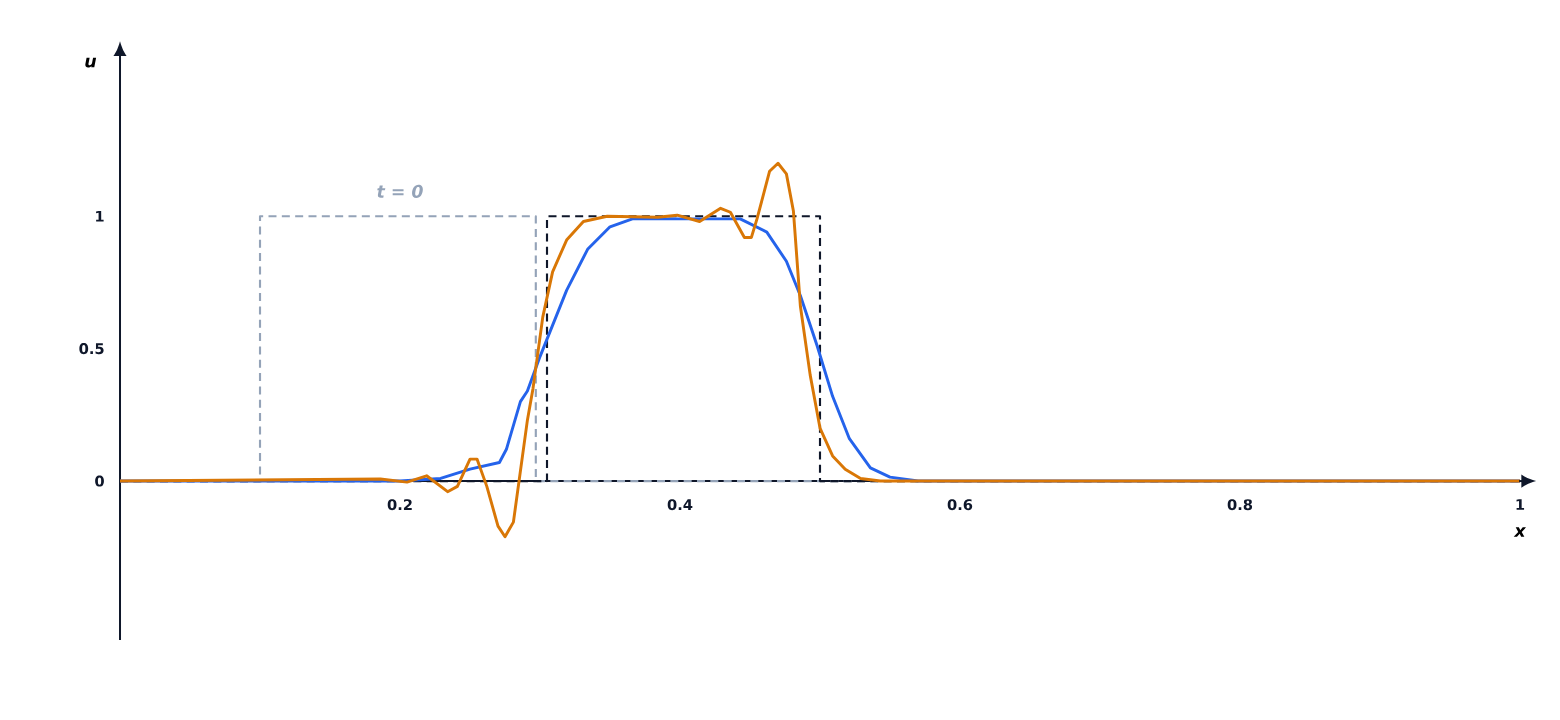 The image size is (1560, 720). Describe the element at coordinates (91, 349) in the screenshot. I see `y-tick-label: 0.5` at that location.